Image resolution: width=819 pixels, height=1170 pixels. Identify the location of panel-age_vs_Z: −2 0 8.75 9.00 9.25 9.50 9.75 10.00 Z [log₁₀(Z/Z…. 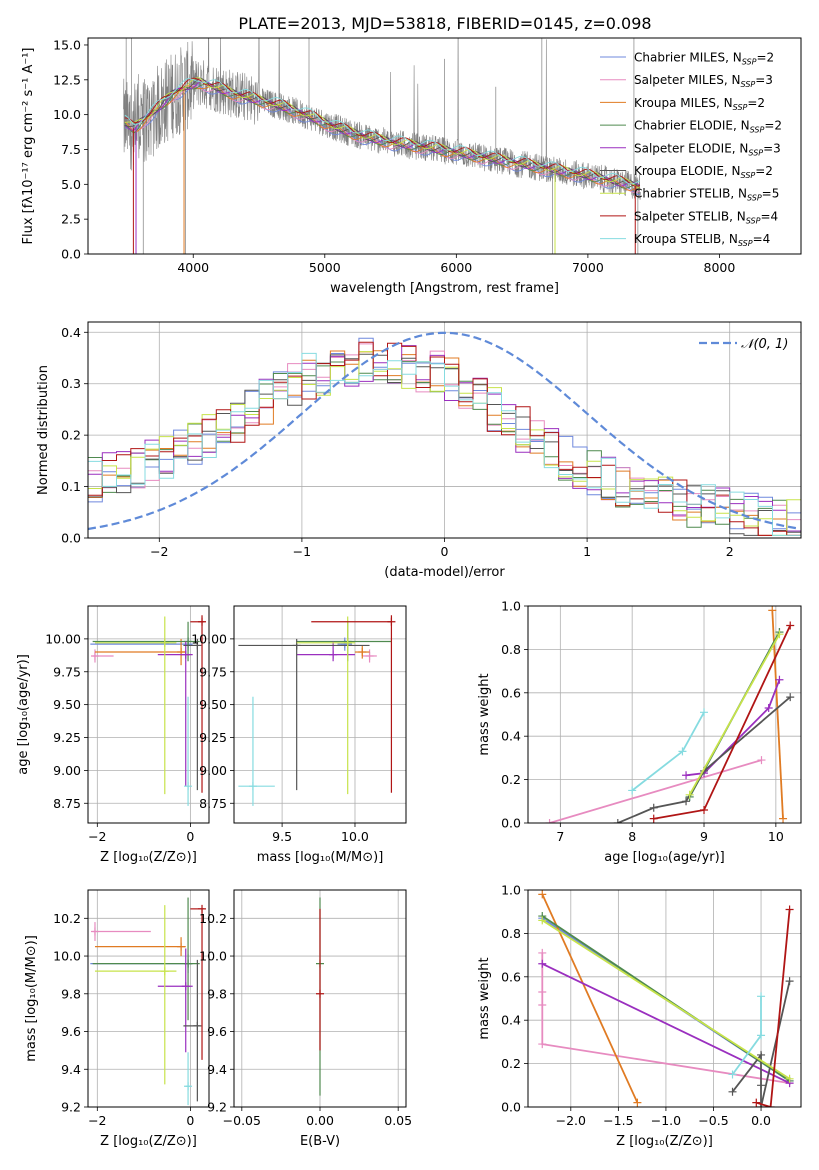
(113, 735).